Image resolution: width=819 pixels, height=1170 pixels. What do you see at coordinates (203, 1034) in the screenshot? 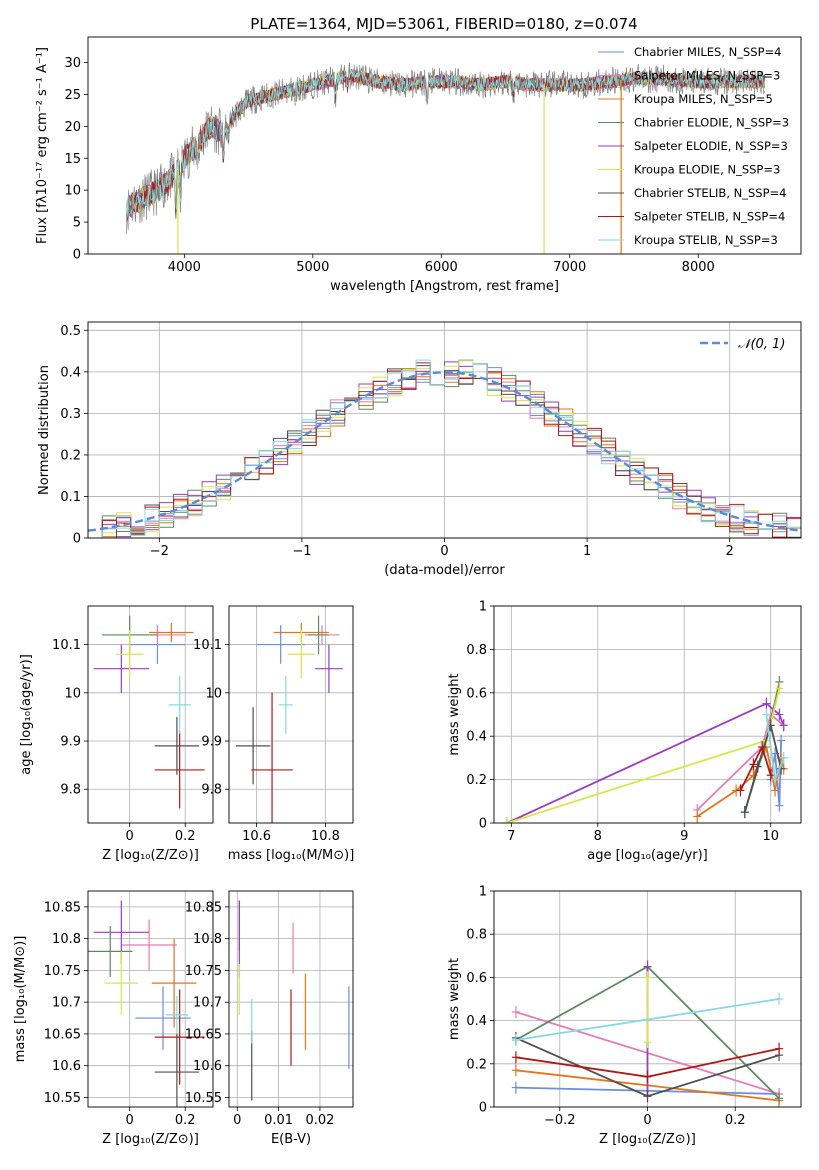
I see `y-tick-label: 10.65` at bounding box center [203, 1034].